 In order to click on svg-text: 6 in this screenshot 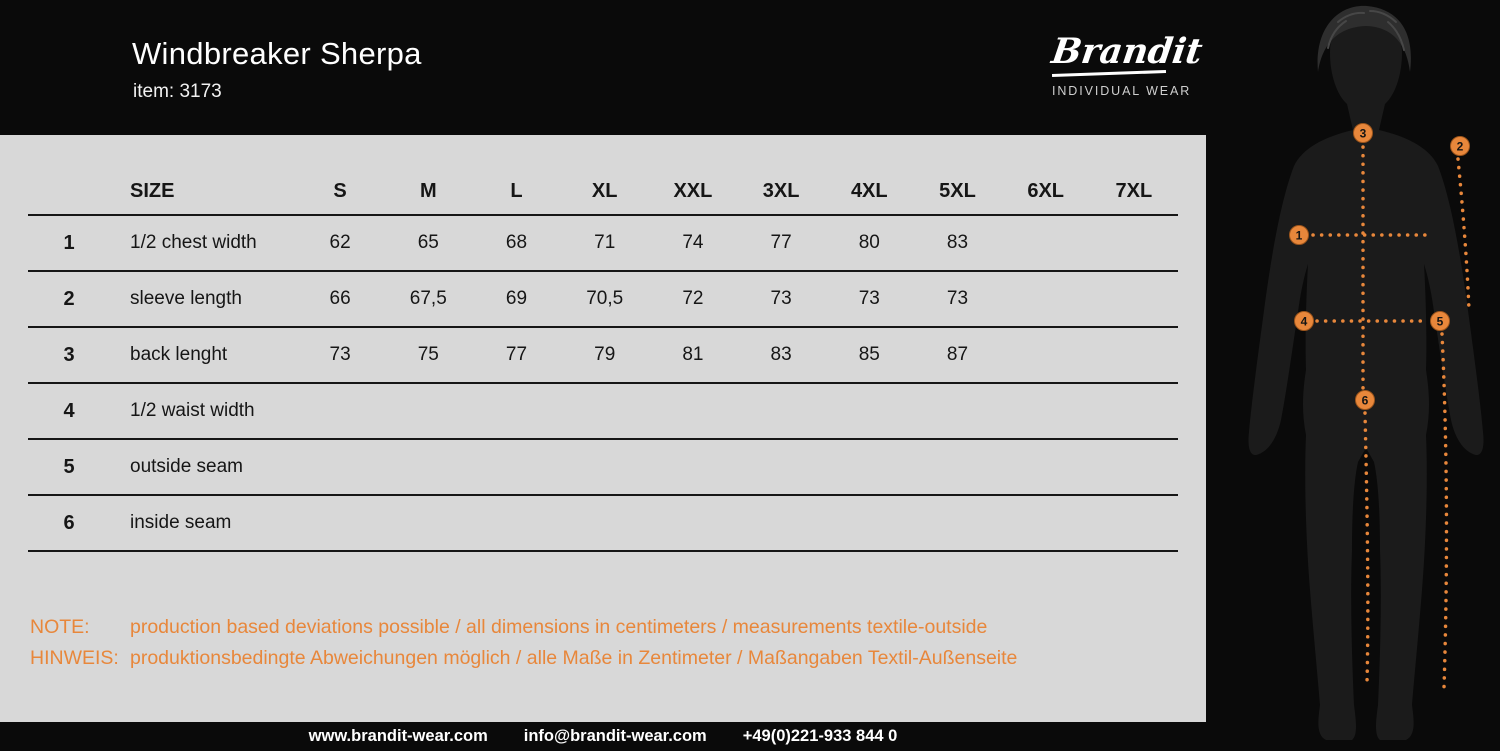, I will do `click(1365, 401)`.